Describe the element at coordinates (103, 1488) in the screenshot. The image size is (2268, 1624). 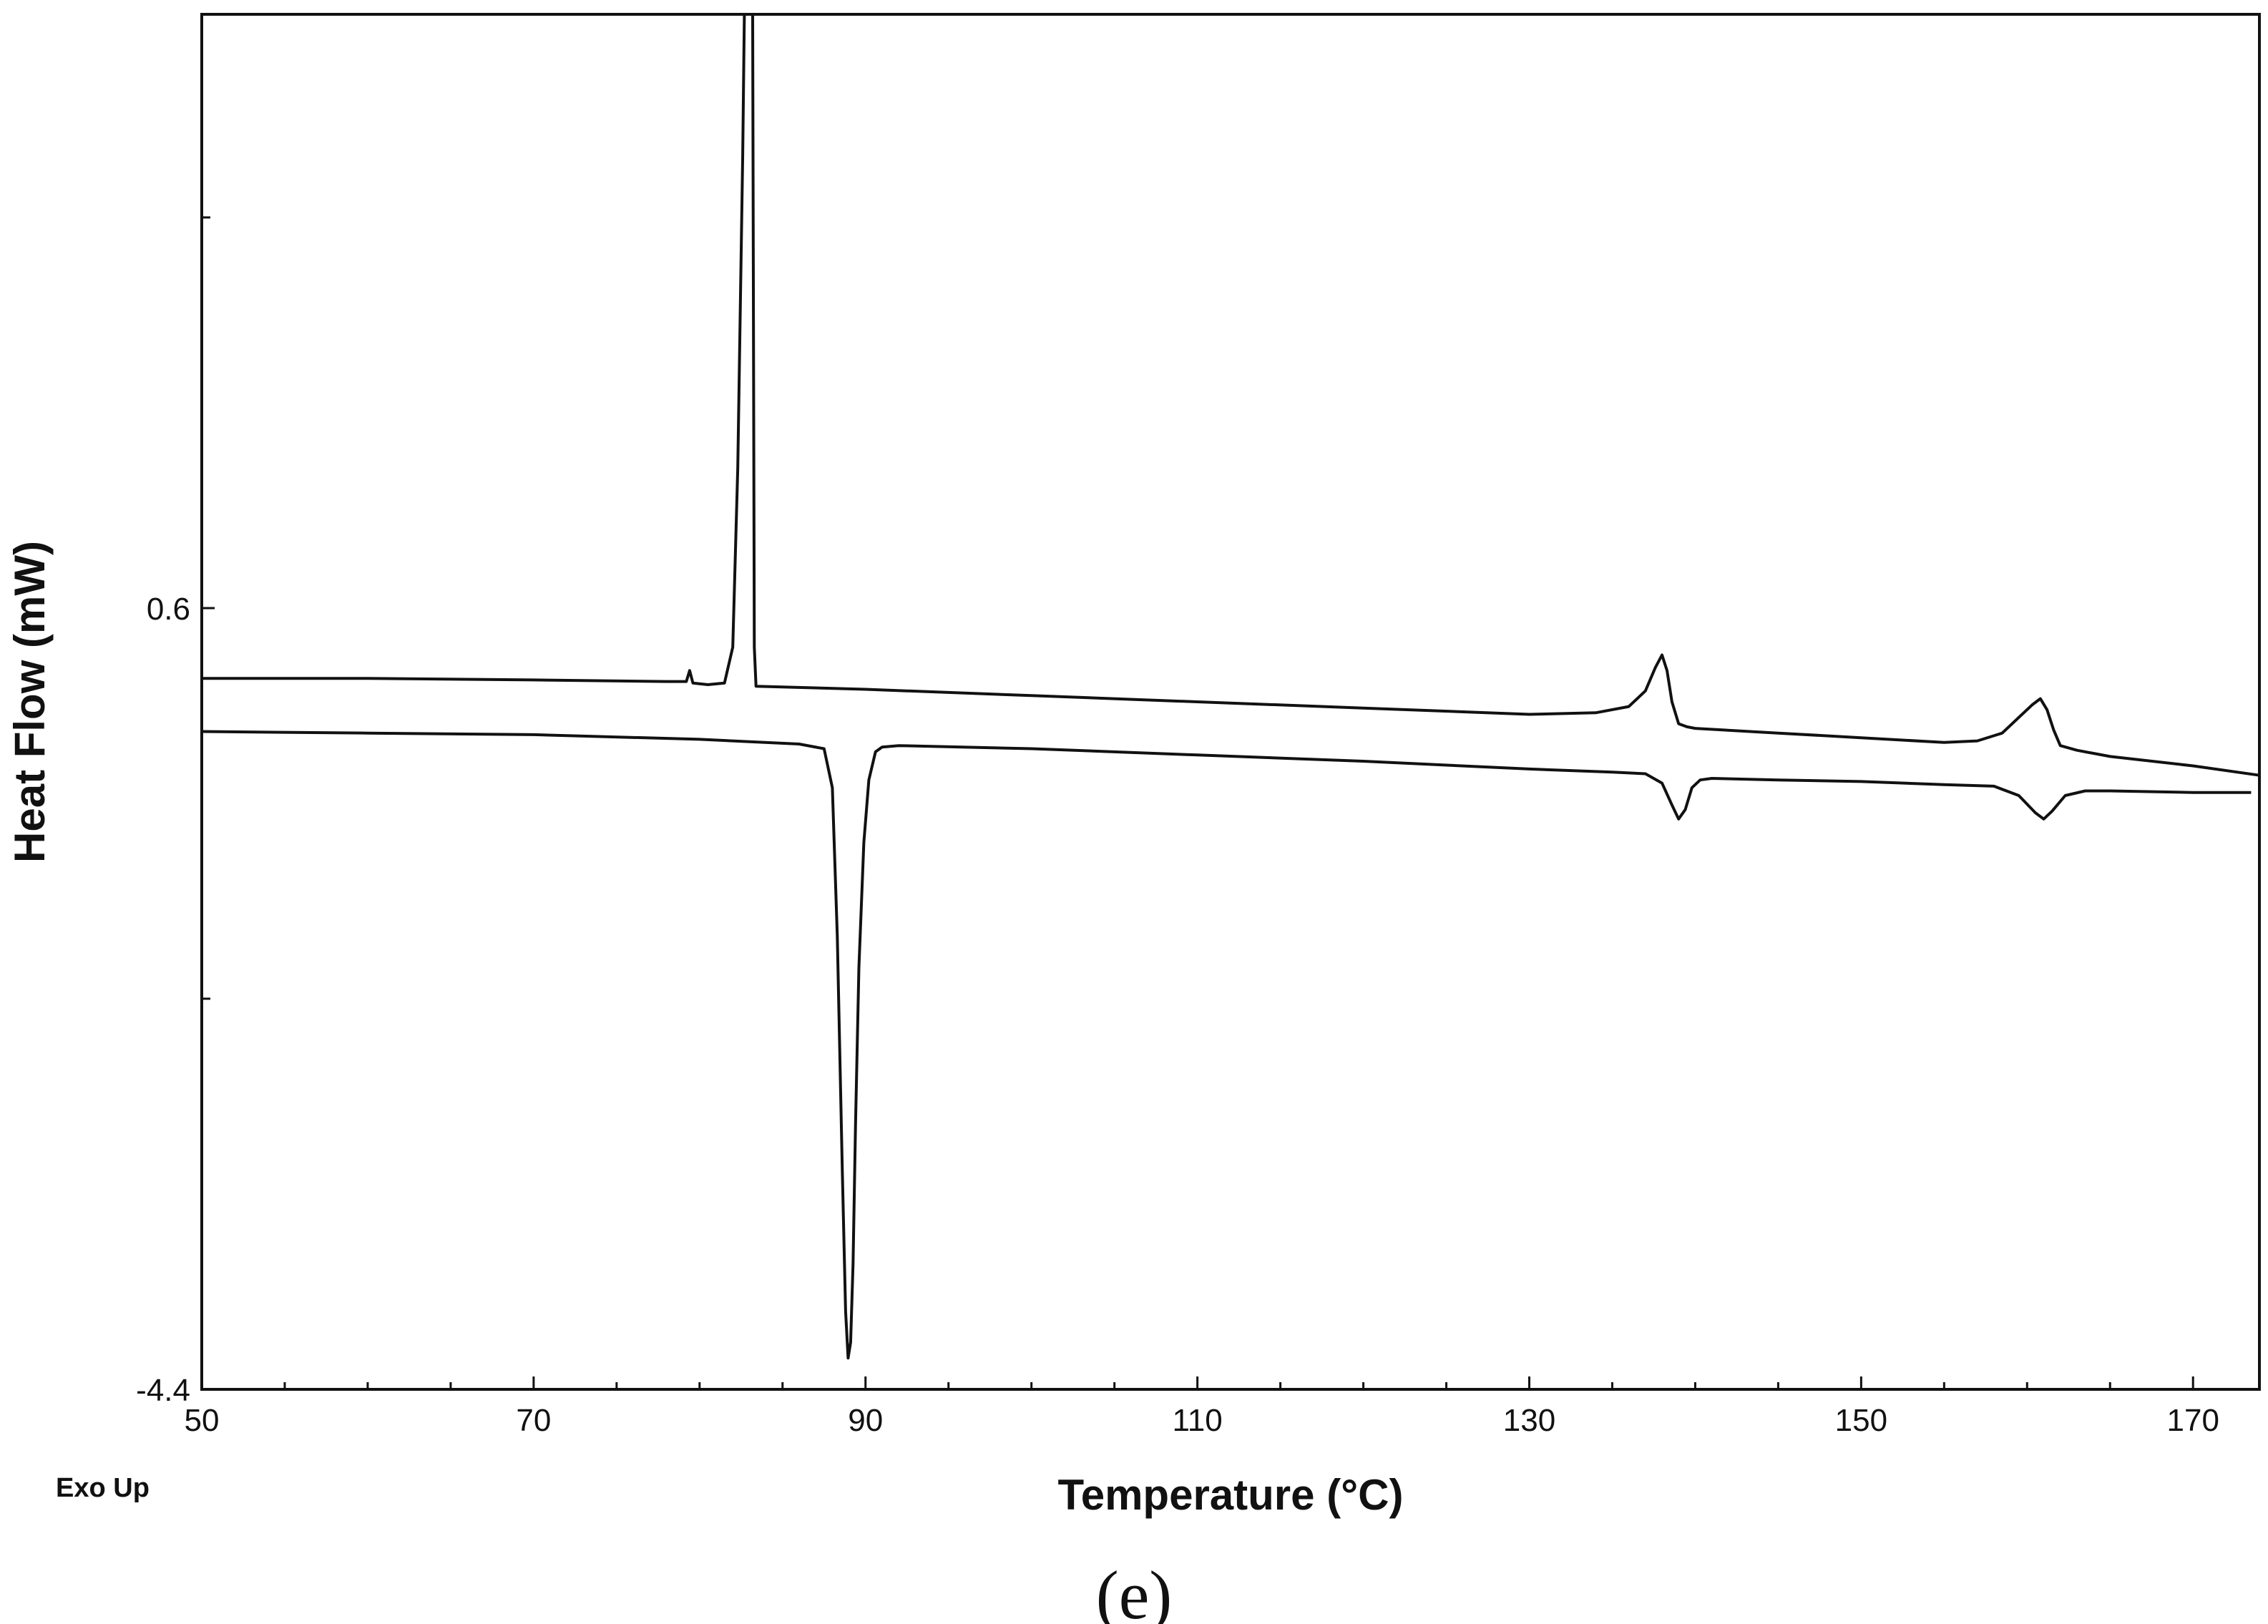
I see `exo-up-annotation: Exo Up` at that location.